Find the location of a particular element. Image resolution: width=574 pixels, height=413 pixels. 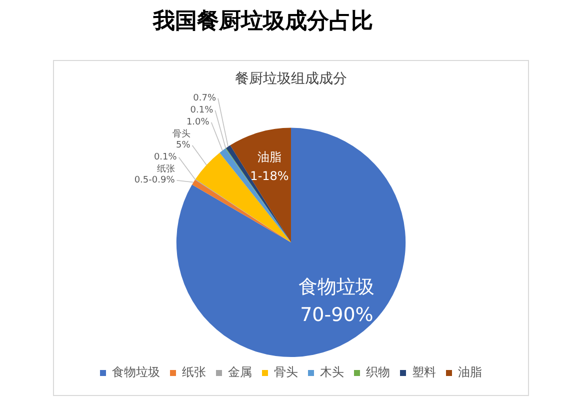

text: 5% is located at coordinates (183, 145).